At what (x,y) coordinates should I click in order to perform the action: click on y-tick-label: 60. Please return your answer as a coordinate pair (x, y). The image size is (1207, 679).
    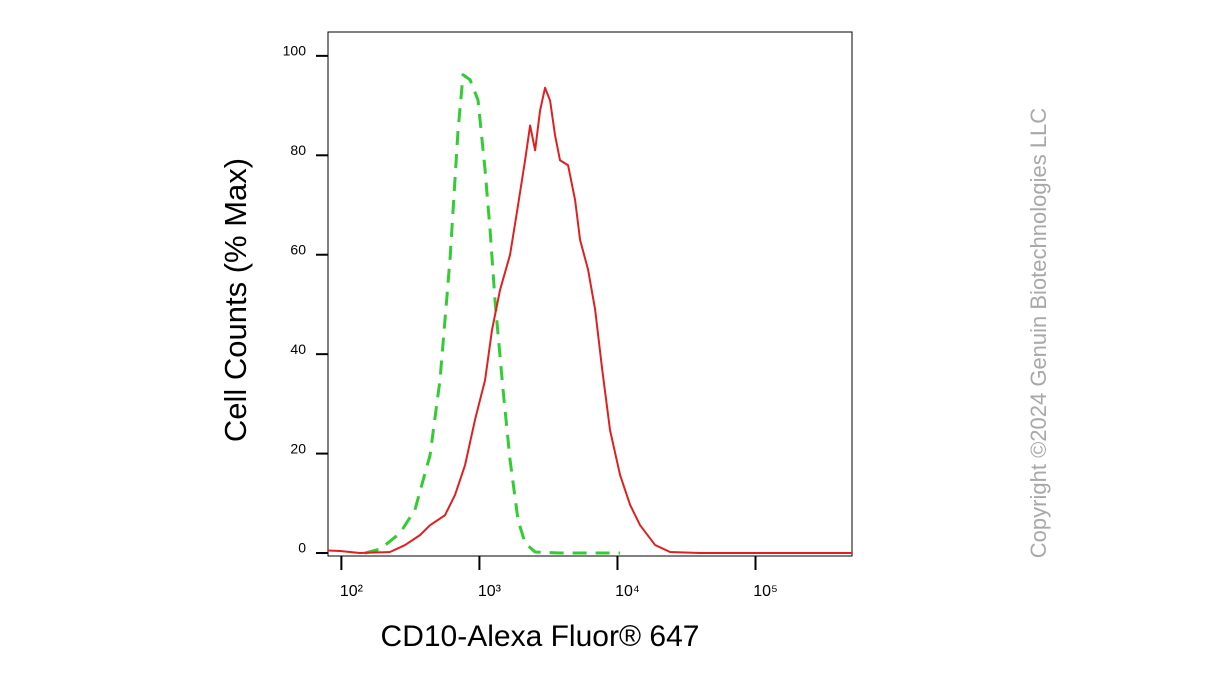
    Looking at the image, I should click on (298, 249).